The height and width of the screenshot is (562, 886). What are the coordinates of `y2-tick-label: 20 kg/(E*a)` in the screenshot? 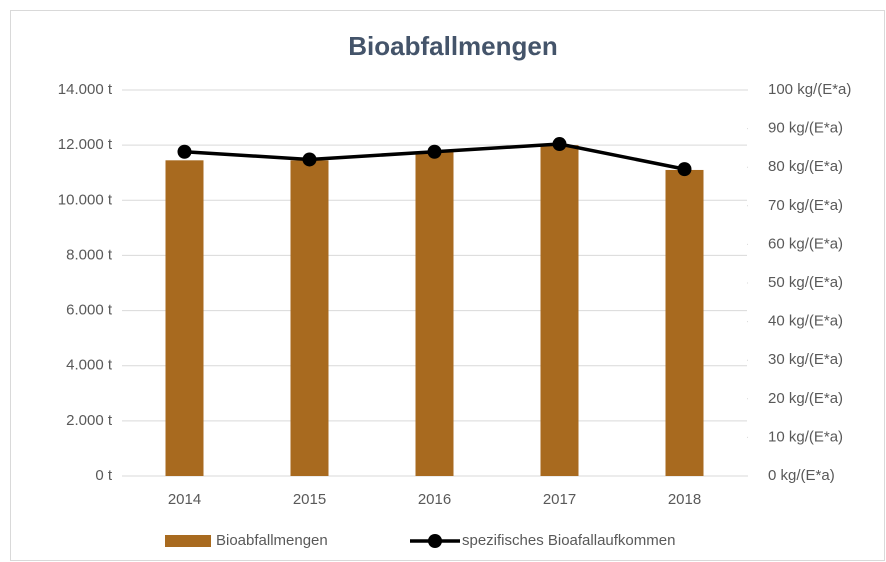 It's located at (805, 398).